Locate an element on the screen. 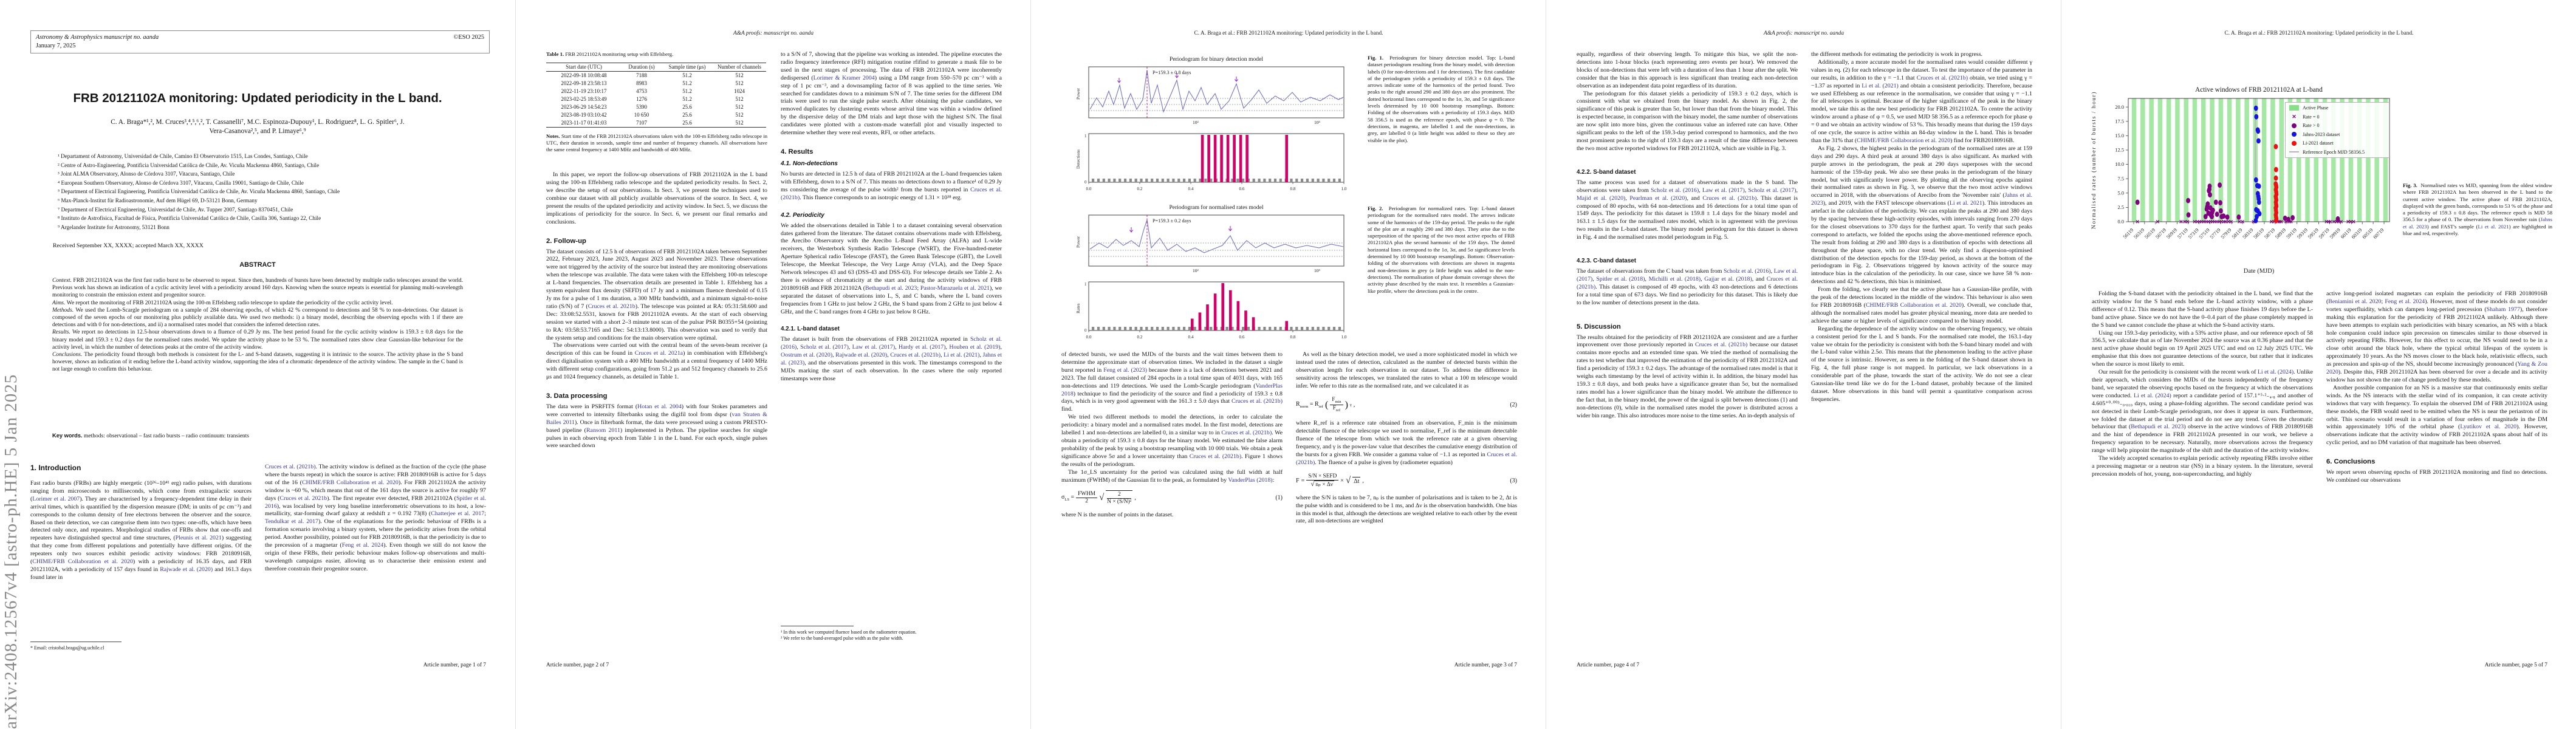 The height and width of the screenshot is (729, 2576). fig3-xtick-label: 60319 is located at coordinates (2357, 233).